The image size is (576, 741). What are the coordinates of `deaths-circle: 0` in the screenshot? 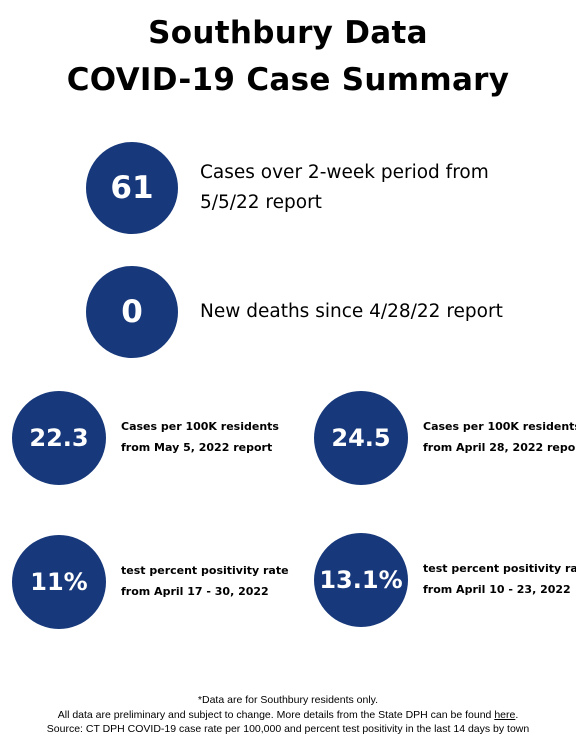 It's located at (132, 312).